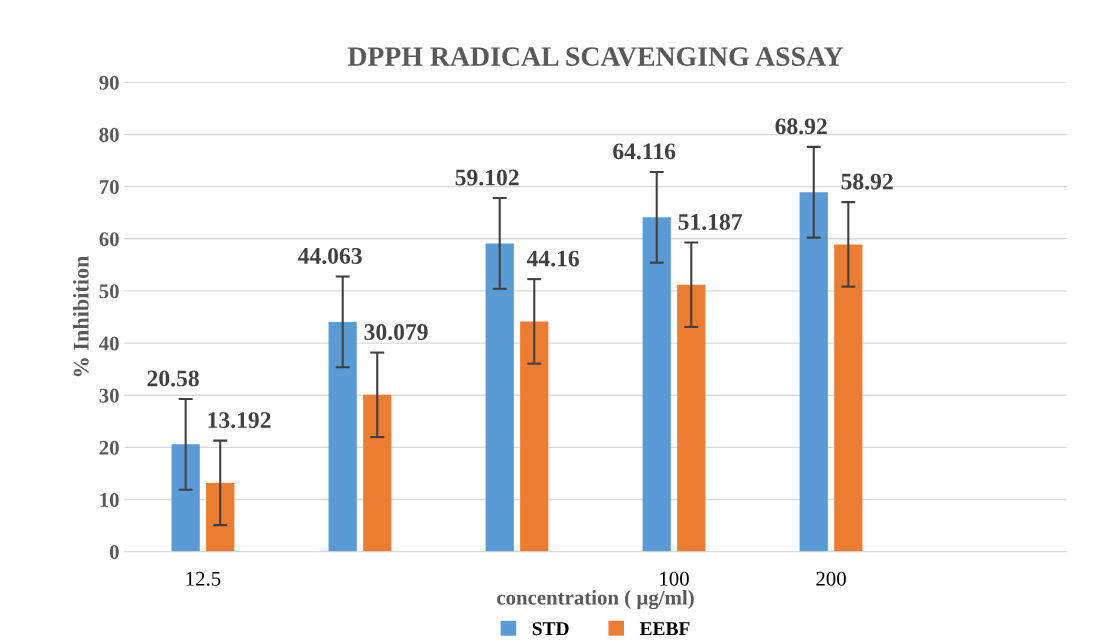 The image size is (1111, 643). What do you see at coordinates (109, 395) in the screenshot?
I see `y-tick-label: 30` at bounding box center [109, 395].